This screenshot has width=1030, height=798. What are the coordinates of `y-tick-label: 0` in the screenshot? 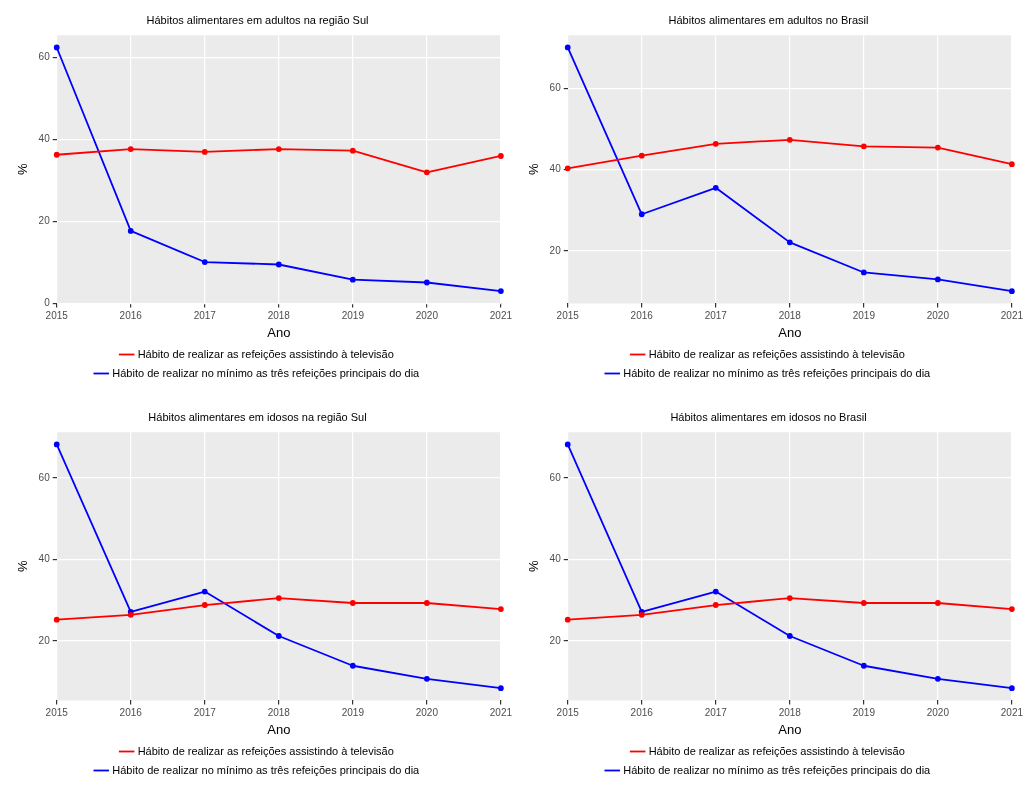 It's located at (47, 303).